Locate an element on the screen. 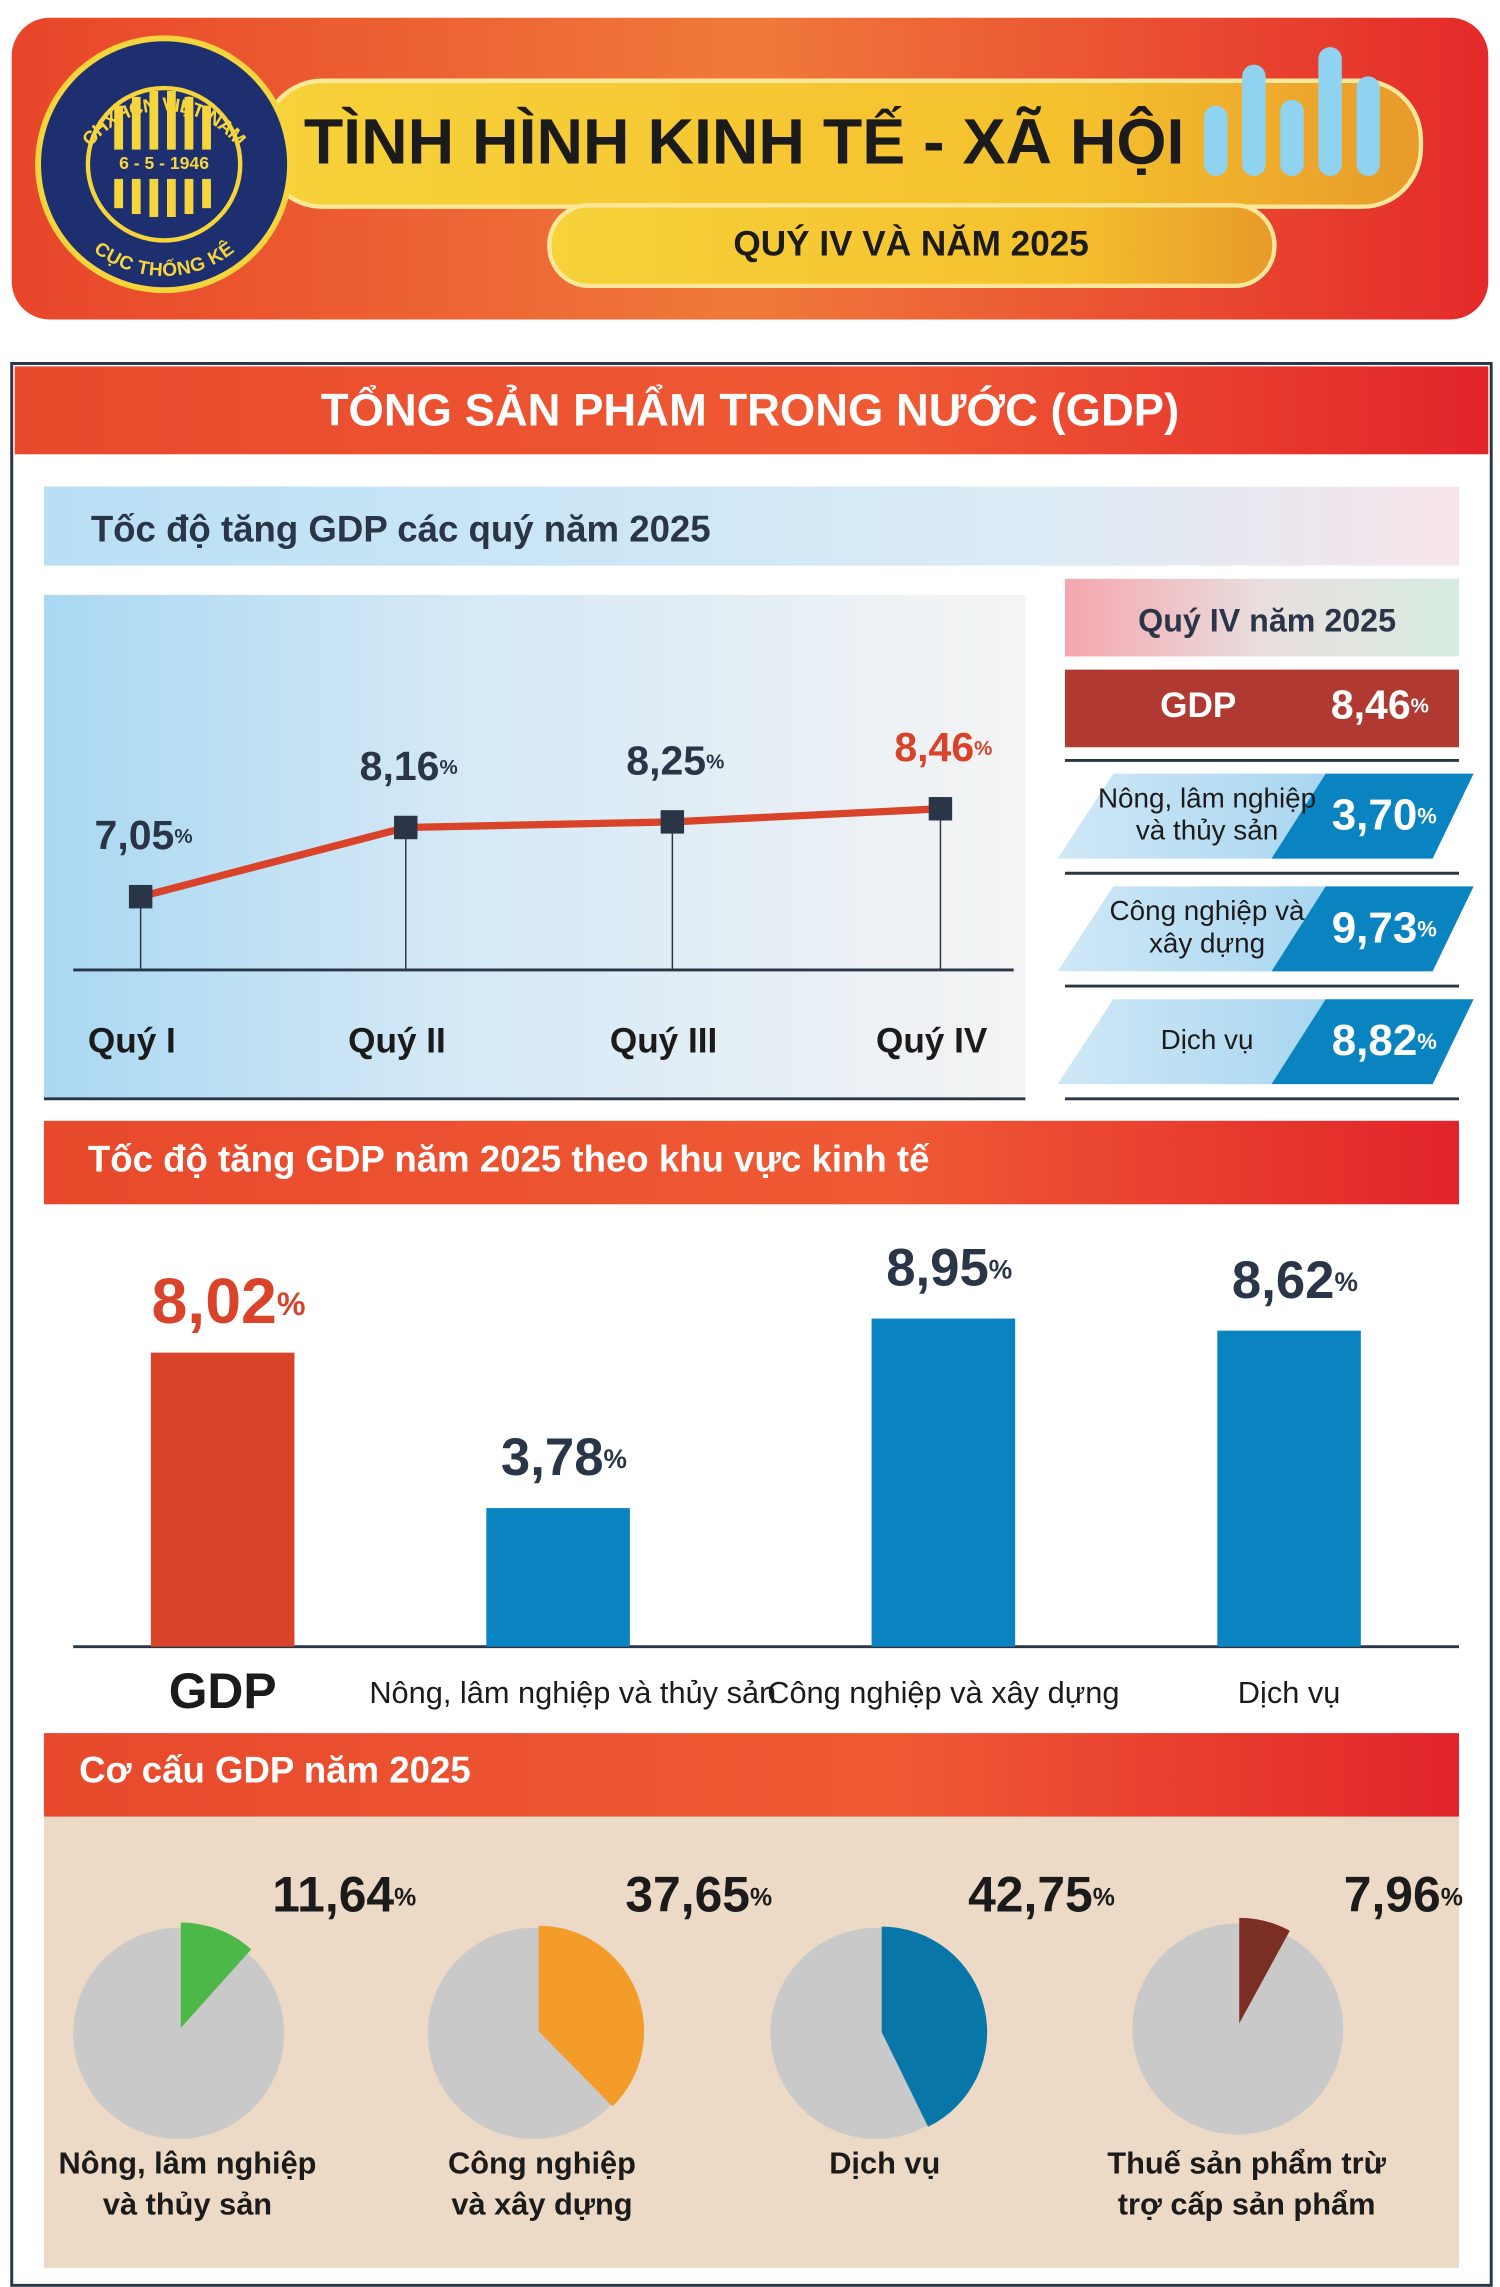  value-label: 11,64% is located at coordinates (344, 1895).